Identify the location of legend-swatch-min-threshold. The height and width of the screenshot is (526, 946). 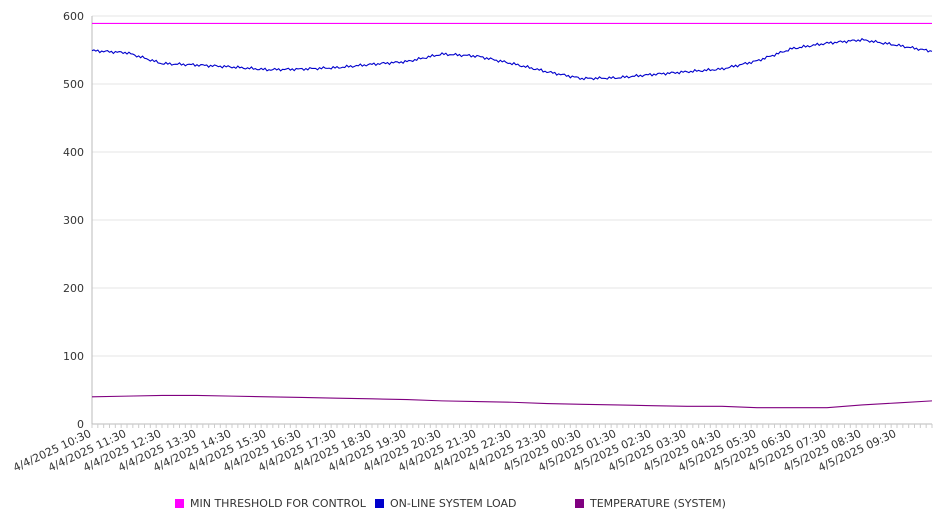
(179, 503).